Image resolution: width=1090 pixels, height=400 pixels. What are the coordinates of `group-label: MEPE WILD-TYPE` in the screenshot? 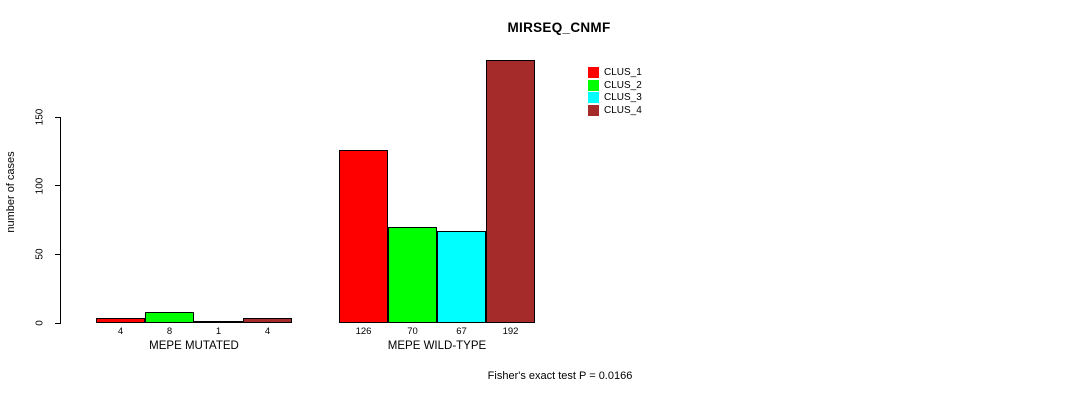 It's located at (437, 346).